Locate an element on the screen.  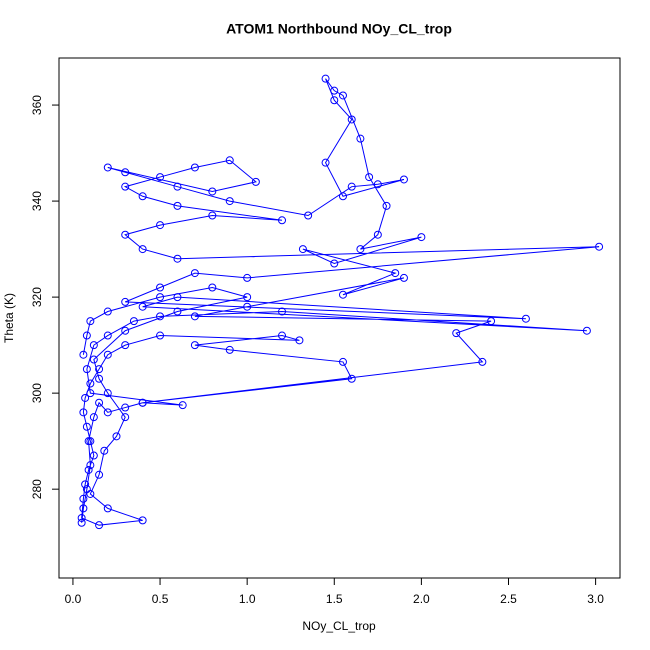
y-tick-label: 360 is located at coordinates (37, 105).